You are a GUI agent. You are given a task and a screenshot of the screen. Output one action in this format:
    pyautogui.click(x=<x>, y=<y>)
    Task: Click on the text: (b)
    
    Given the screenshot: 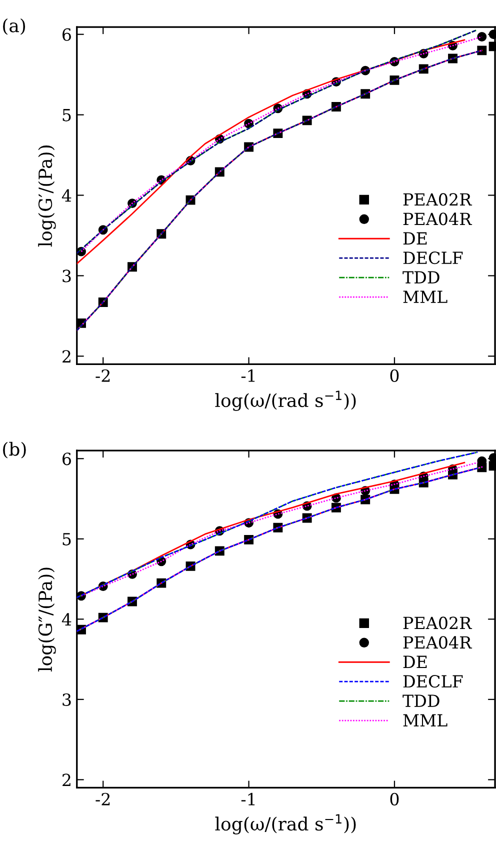 What is the action you would take?
    pyautogui.click(x=14, y=450)
    